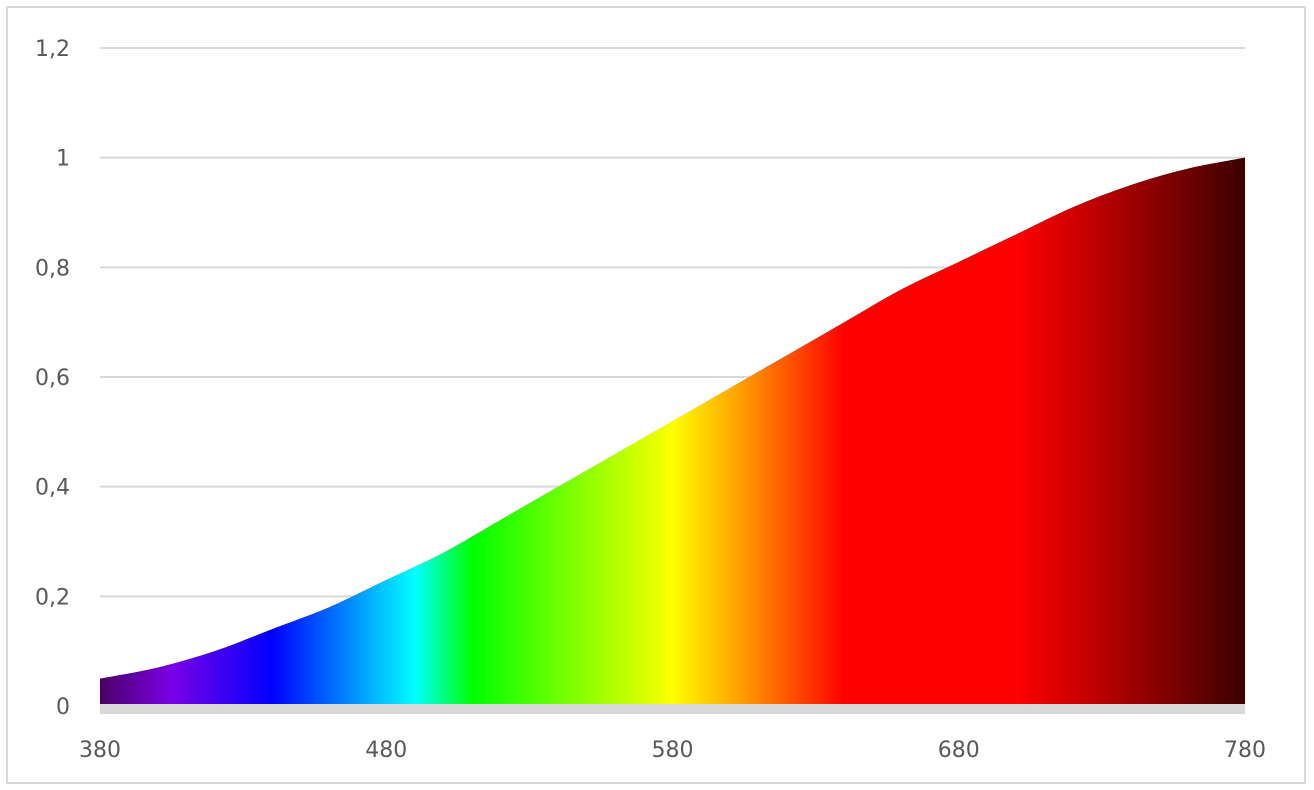 The image size is (1314, 790). I want to click on x-axis, so click(672, 709).